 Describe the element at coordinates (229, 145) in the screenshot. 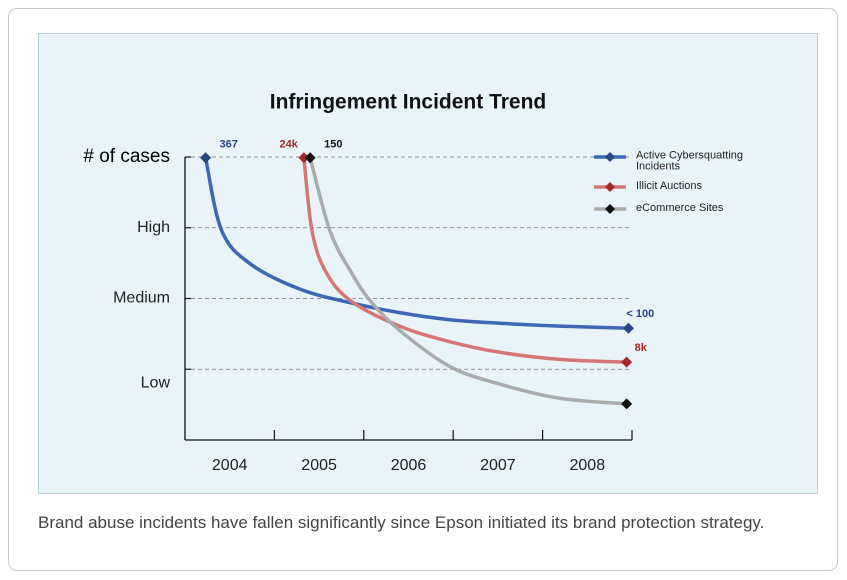

I see `data-label: 367` at that location.